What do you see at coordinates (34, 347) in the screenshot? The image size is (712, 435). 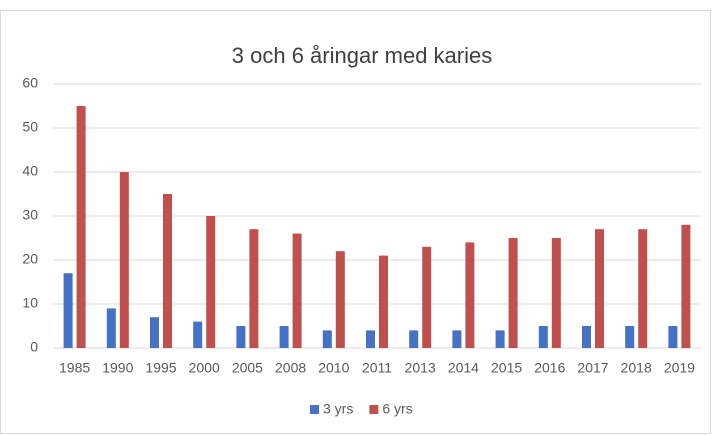 I see `y-tick-label: 0` at bounding box center [34, 347].